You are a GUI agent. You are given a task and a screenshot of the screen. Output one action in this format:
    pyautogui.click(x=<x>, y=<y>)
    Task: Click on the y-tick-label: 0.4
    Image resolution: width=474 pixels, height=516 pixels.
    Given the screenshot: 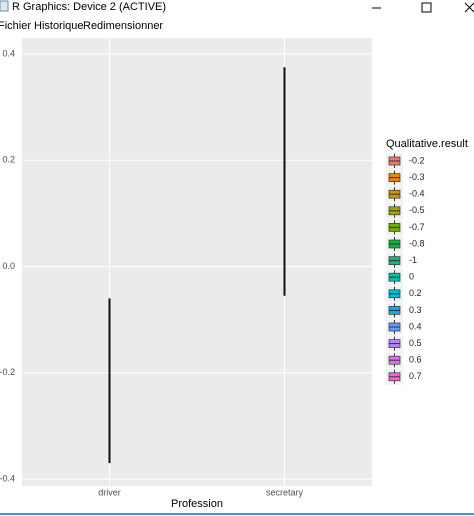 What is the action you would take?
    pyautogui.click(x=8, y=53)
    